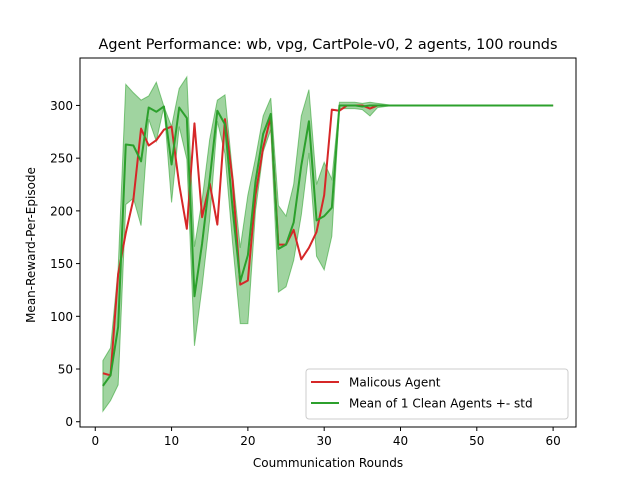 This screenshot has width=640, height=480. Describe the element at coordinates (552, 441) in the screenshot. I see `x-tick-label-60: 60` at that location.